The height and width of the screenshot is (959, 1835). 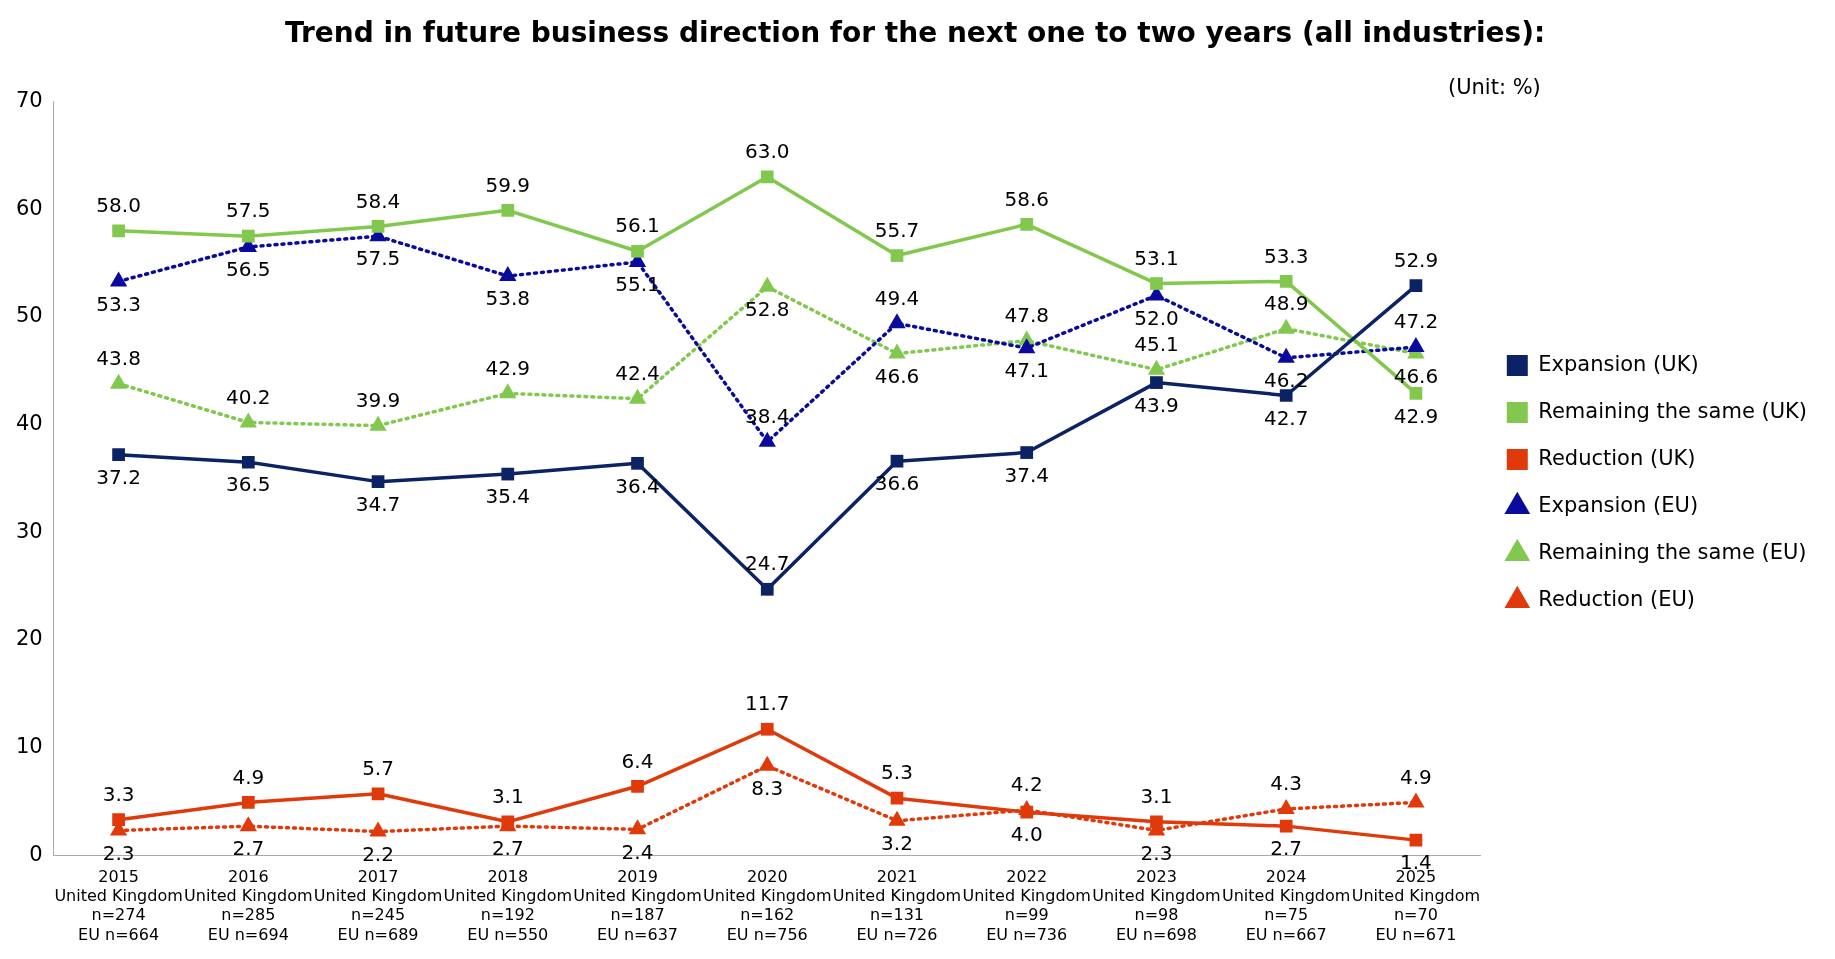 I want to click on data-label: 56.5, so click(x=248, y=269).